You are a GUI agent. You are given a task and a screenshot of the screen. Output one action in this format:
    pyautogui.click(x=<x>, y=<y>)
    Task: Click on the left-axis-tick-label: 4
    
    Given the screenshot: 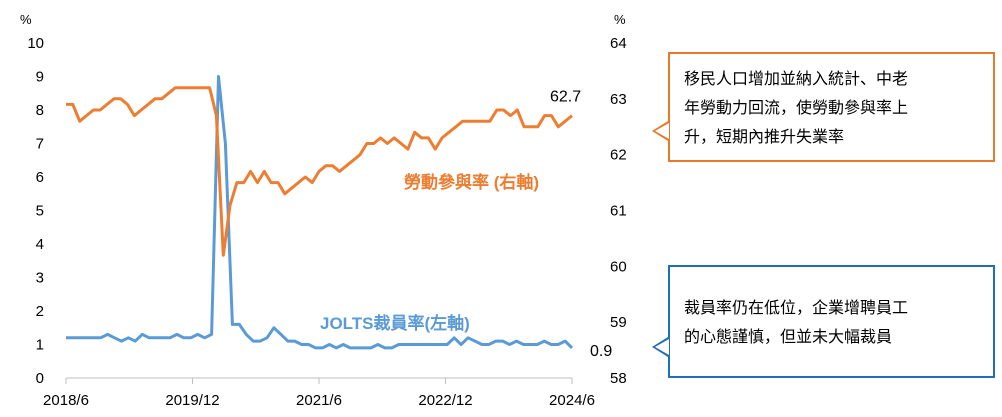 What is the action you would take?
    pyautogui.click(x=40, y=244)
    